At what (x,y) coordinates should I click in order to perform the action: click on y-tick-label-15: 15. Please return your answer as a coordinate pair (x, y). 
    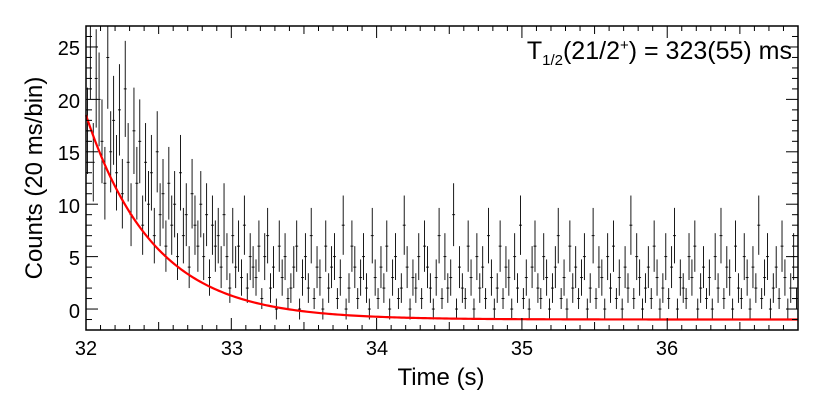
    Looking at the image, I should click on (69, 154).